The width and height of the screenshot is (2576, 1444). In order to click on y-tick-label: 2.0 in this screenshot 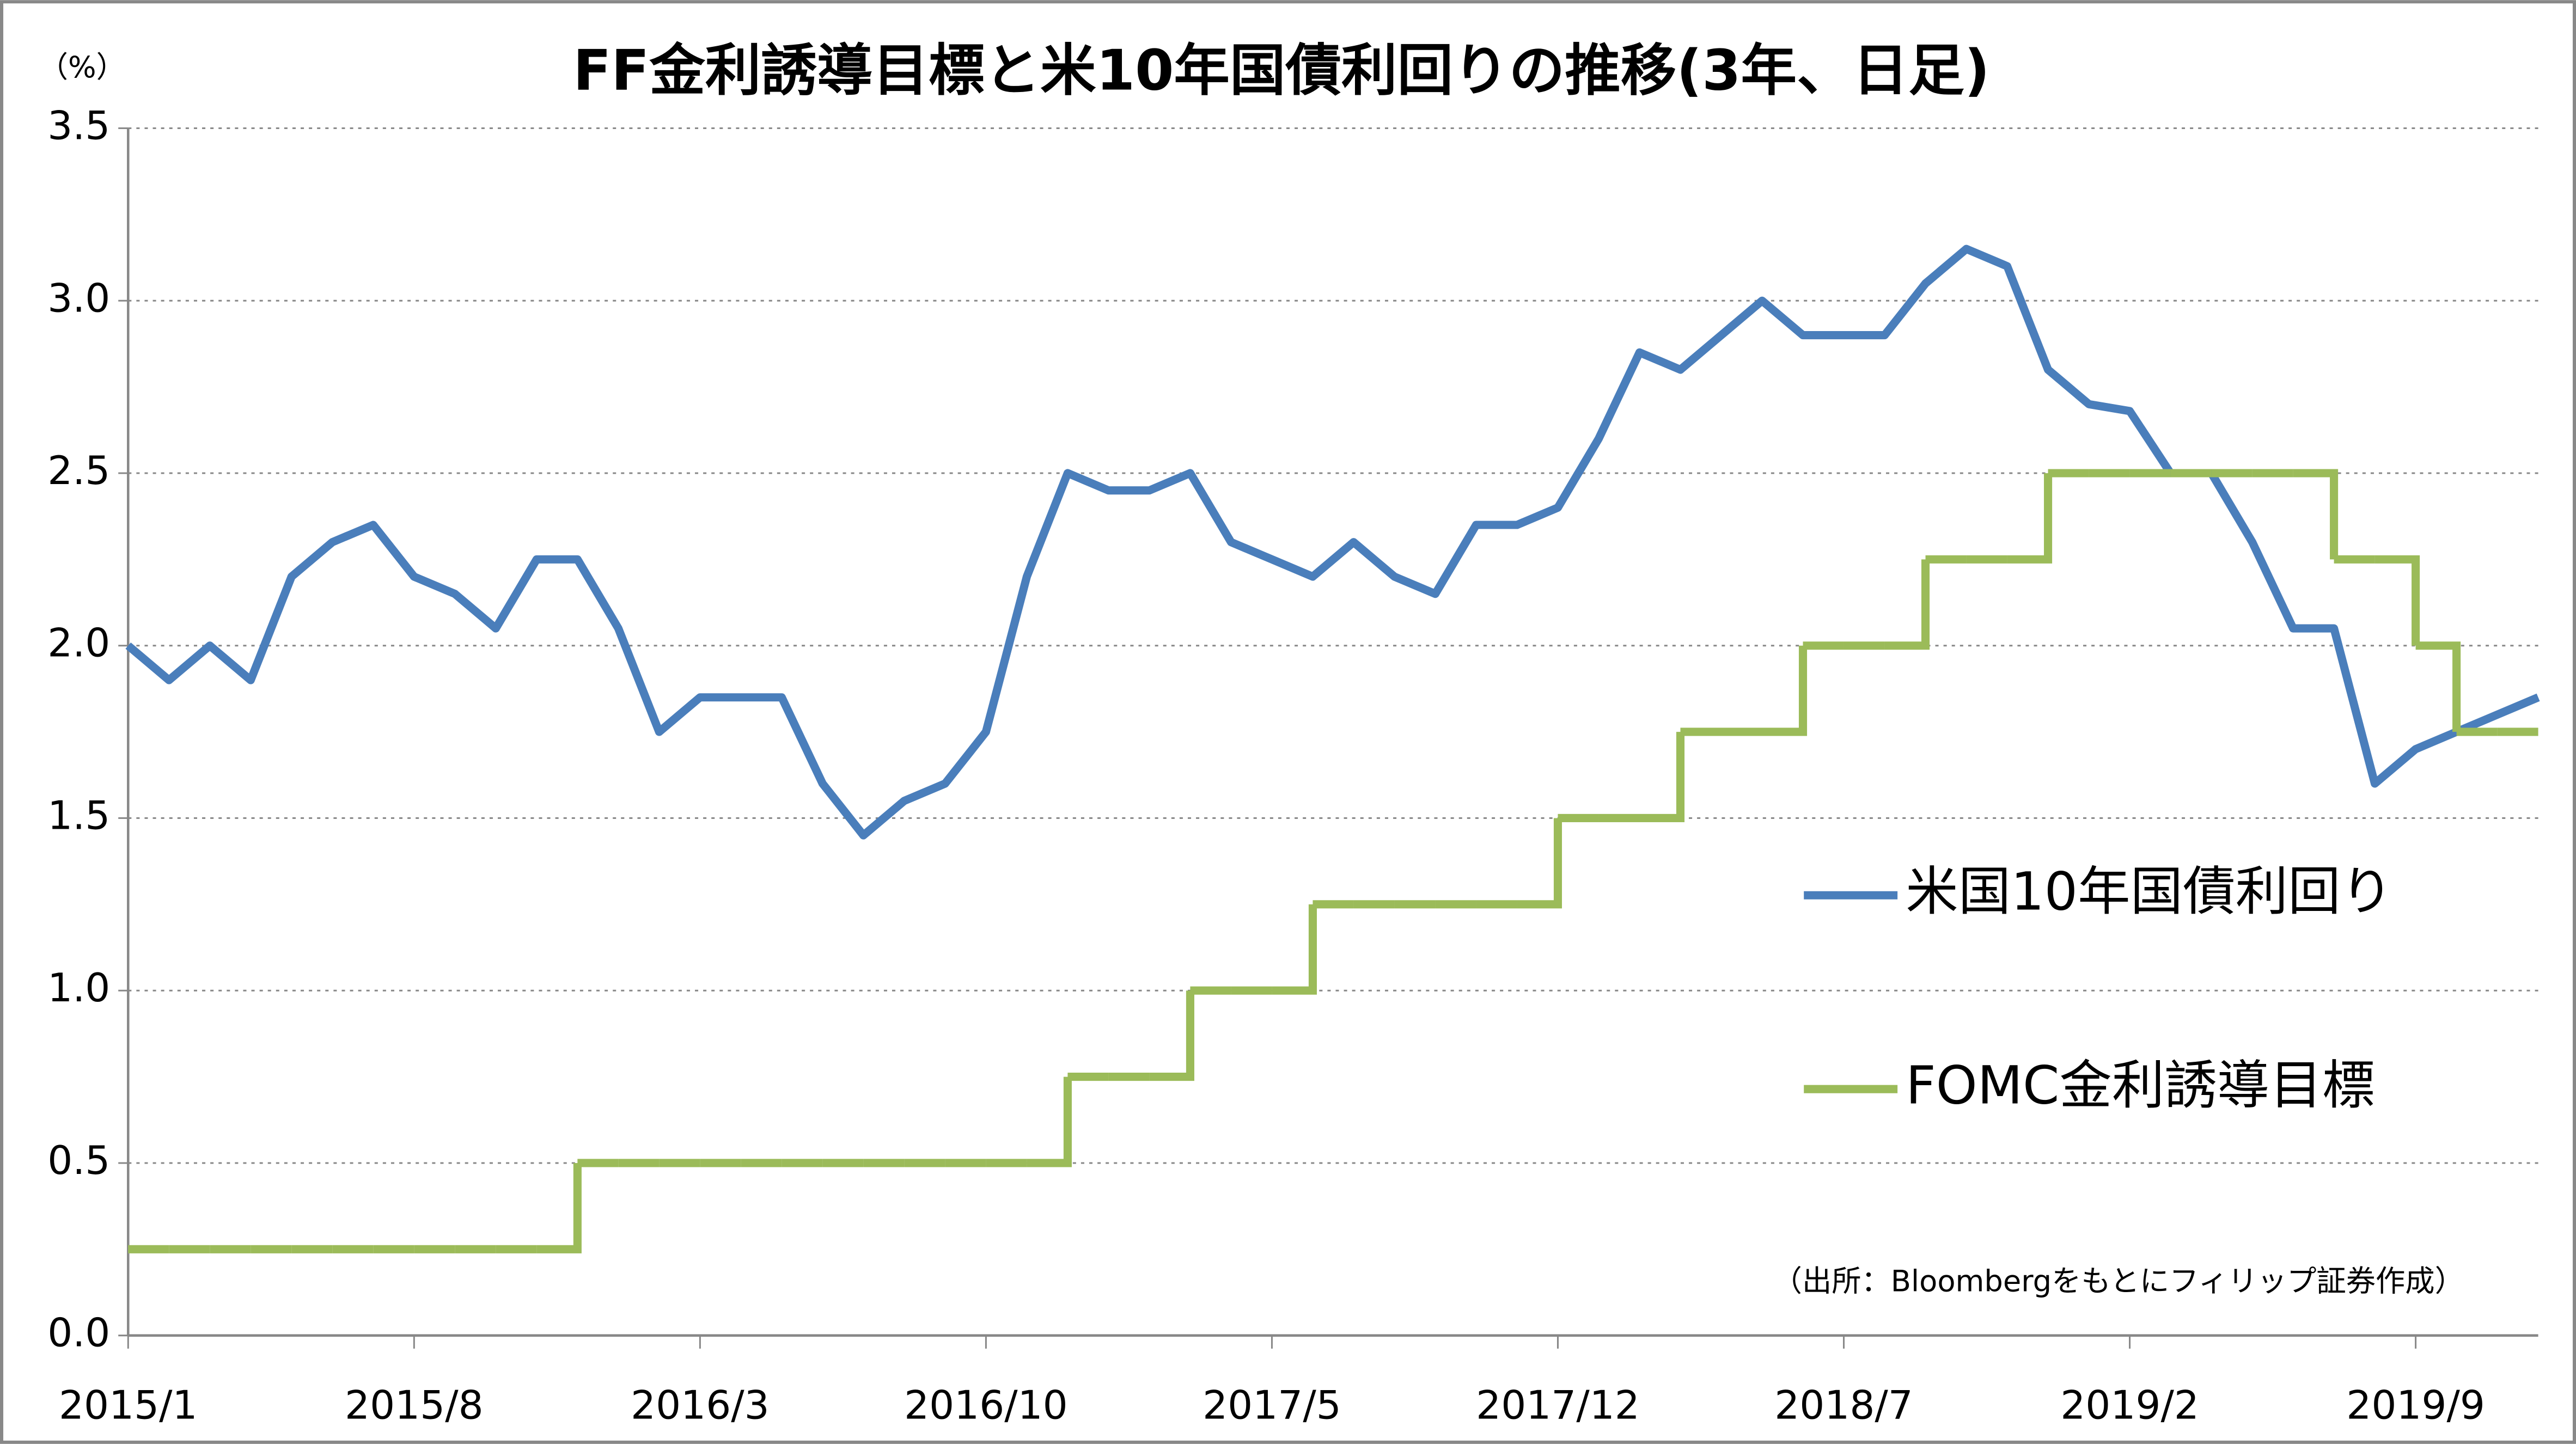, I will do `click(78, 643)`.